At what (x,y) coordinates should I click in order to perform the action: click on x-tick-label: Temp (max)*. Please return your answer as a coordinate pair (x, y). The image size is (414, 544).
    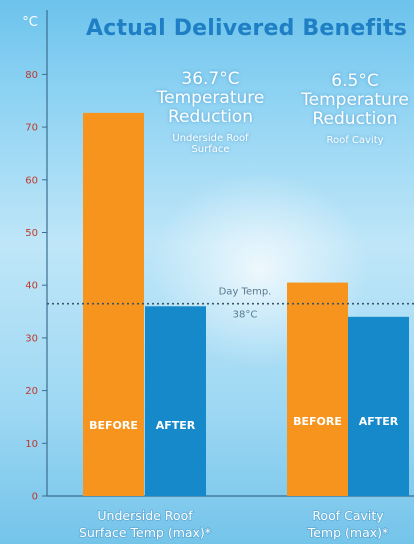
    Looking at the image, I should click on (348, 532).